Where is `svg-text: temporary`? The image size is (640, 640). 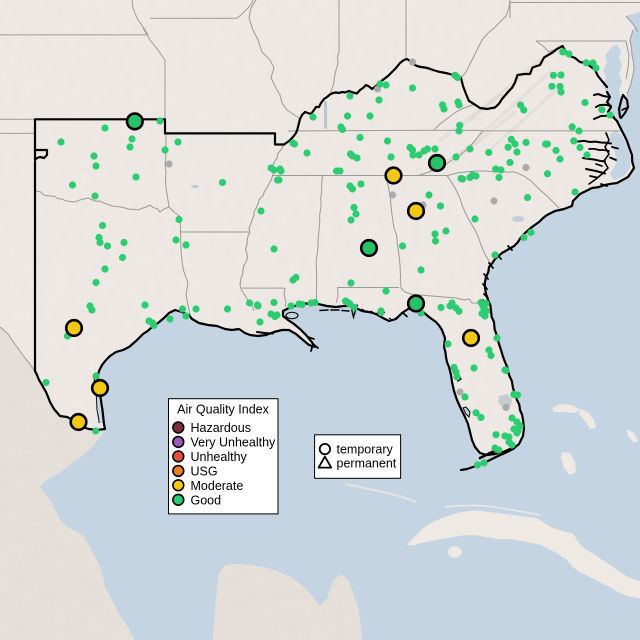 svg-text: temporary is located at coordinates (365, 450).